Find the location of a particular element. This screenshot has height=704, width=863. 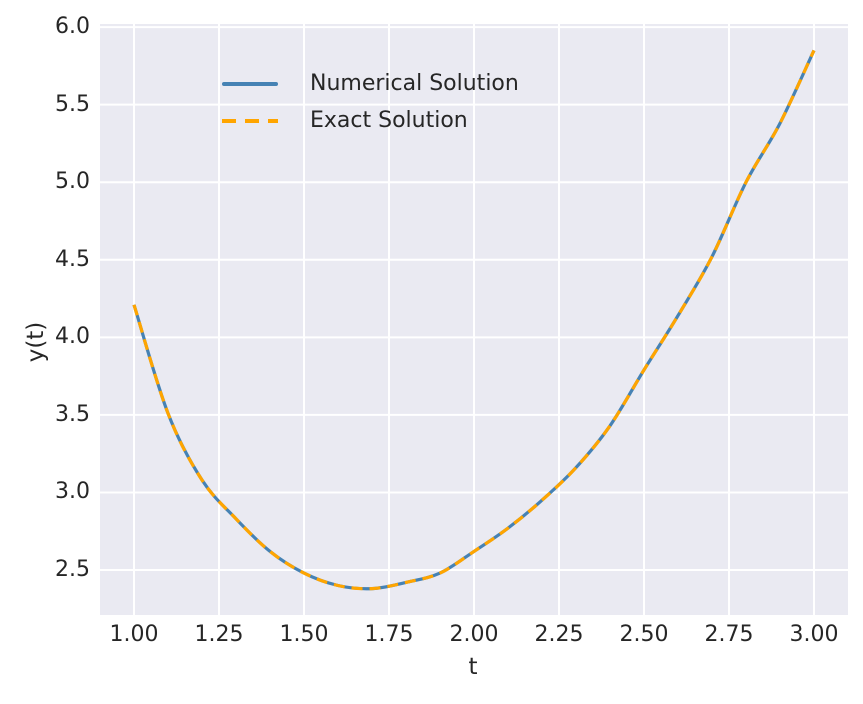

y-tick-label: 5.0 is located at coordinates (72, 182).